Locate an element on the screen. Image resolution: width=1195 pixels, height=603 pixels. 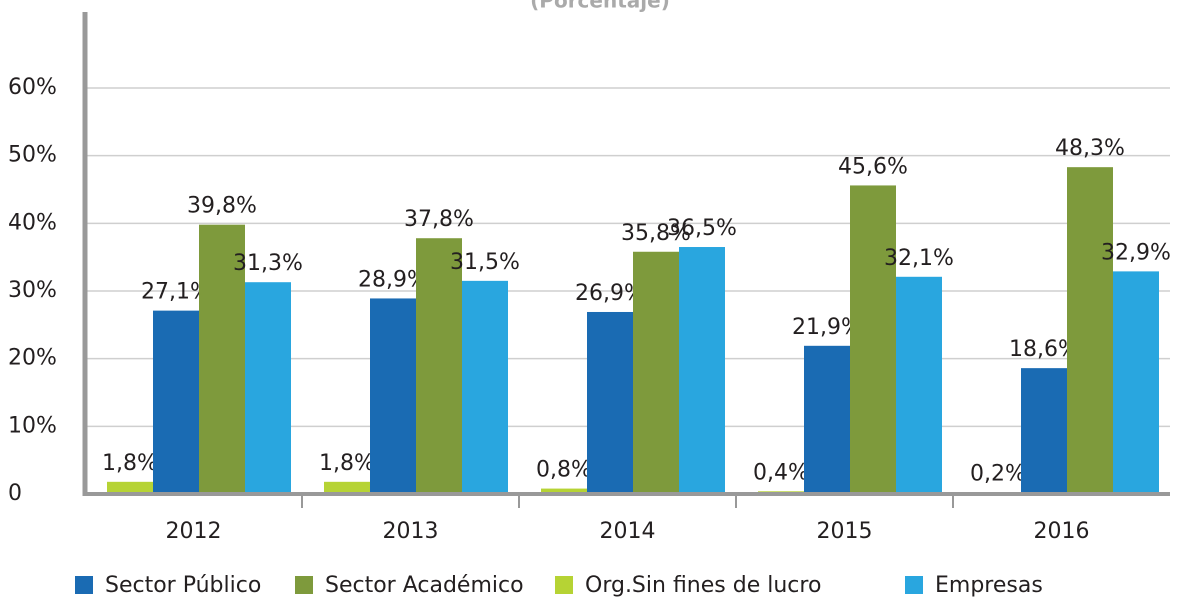
x-tick-label: 2015 is located at coordinates (845, 531).